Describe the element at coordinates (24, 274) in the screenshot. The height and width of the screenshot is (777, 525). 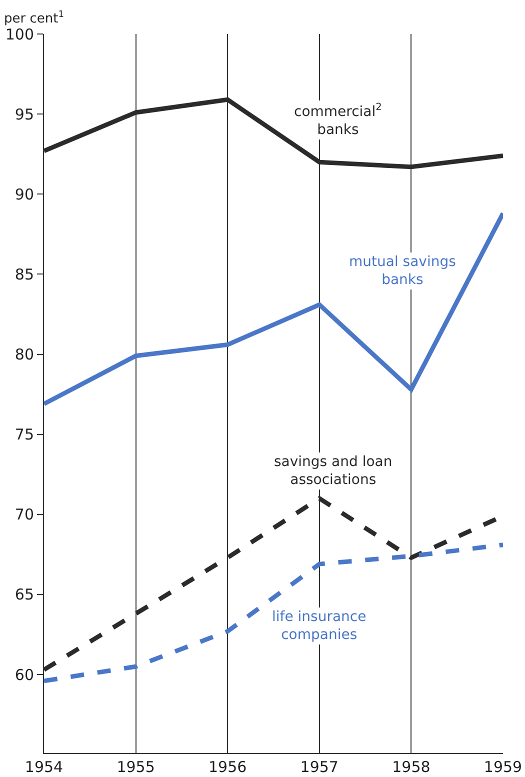
I see `y-tick-label: 85` at that location.